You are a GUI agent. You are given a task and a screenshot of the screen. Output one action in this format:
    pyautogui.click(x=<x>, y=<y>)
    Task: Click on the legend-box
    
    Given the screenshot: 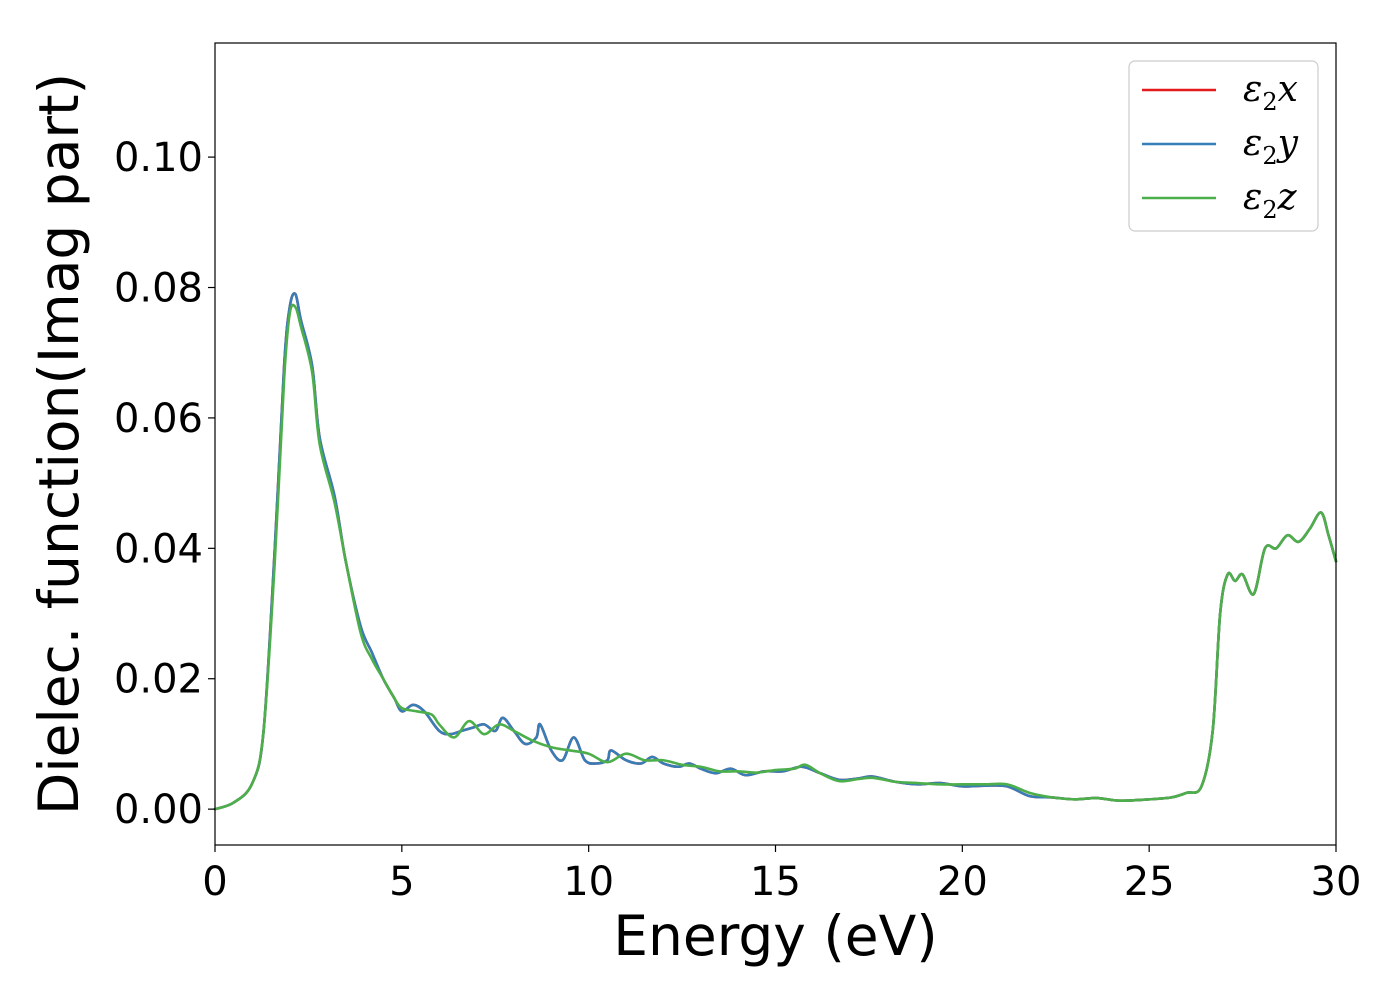 What is the action you would take?
    pyautogui.click(x=1223, y=146)
    